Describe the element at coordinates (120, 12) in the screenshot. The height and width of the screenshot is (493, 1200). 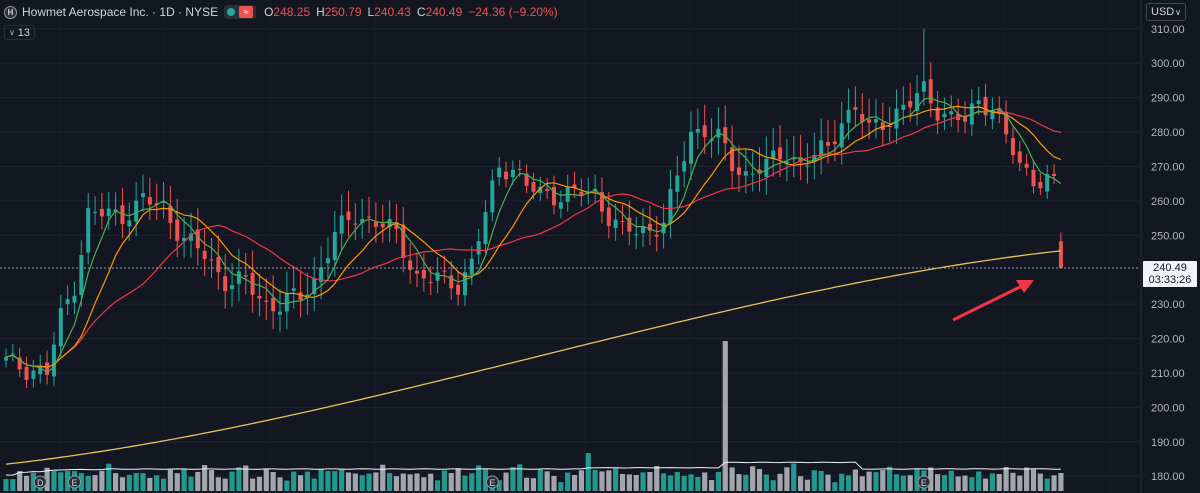
I see `symbol-title: Howmet Aerospace Inc. · 1D · NYSE` at that location.